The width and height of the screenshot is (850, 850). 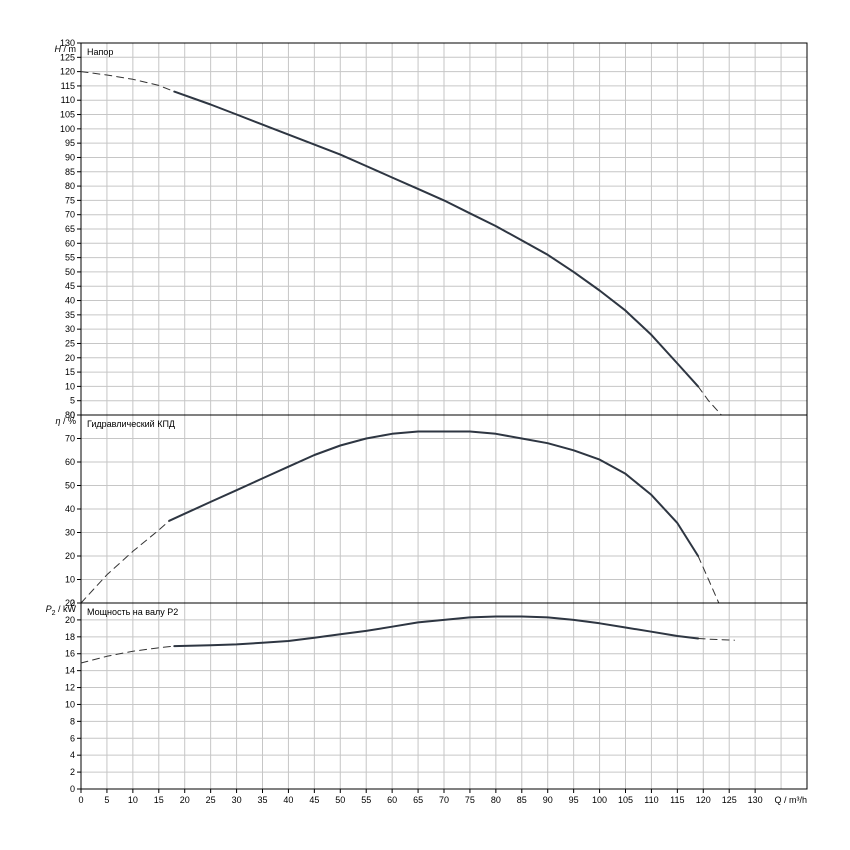 What do you see at coordinates (70, 688) in the screenshot?
I see `y-tick-label: 12` at bounding box center [70, 688].